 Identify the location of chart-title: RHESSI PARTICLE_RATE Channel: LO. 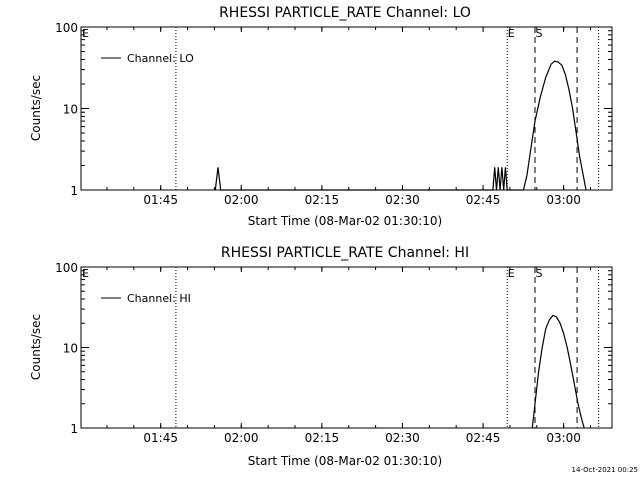
(345, 13).